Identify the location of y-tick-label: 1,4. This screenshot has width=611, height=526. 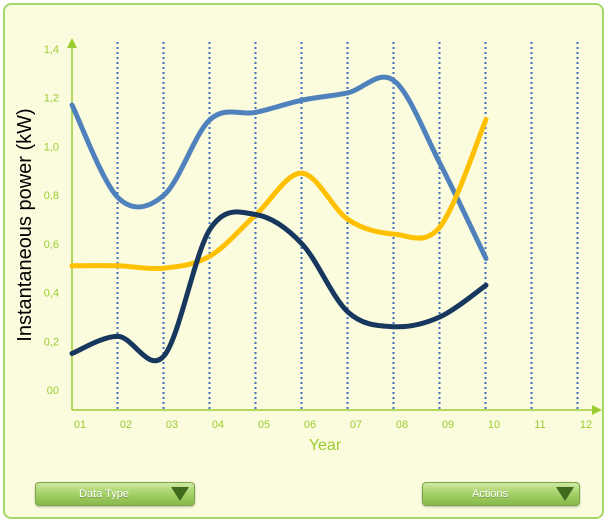
(51, 50).